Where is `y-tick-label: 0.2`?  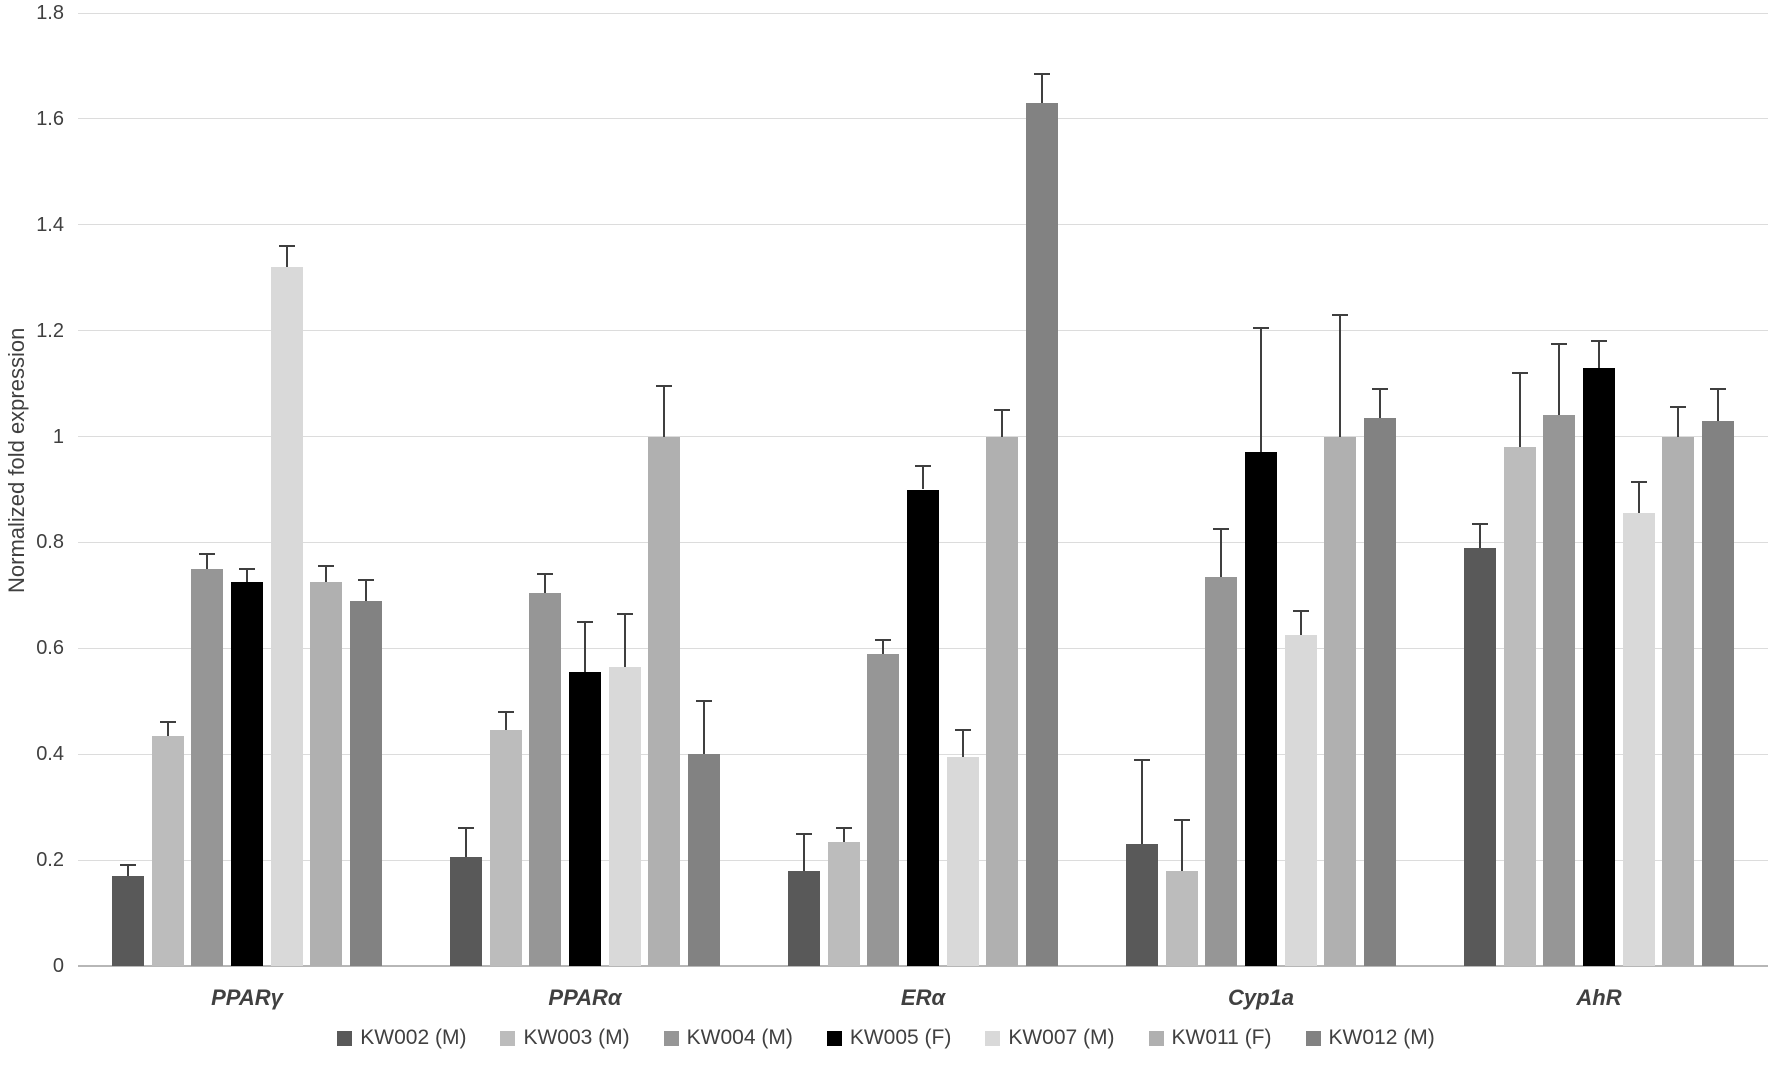
y-tick-label: 0.2 is located at coordinates (50, 860).